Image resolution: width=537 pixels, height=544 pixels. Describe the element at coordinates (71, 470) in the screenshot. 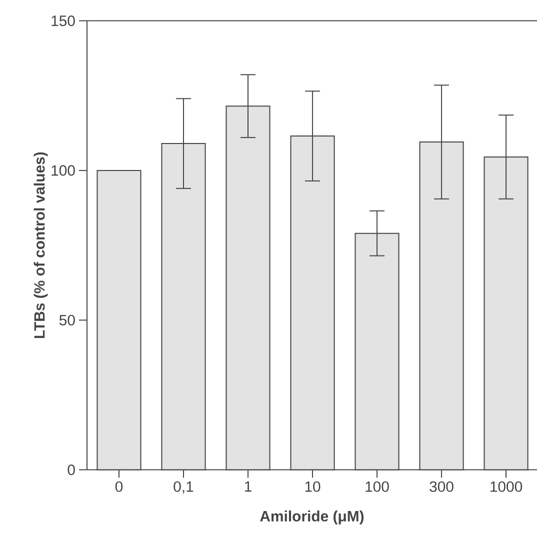

I see `y-tick-label: 0` at that location.